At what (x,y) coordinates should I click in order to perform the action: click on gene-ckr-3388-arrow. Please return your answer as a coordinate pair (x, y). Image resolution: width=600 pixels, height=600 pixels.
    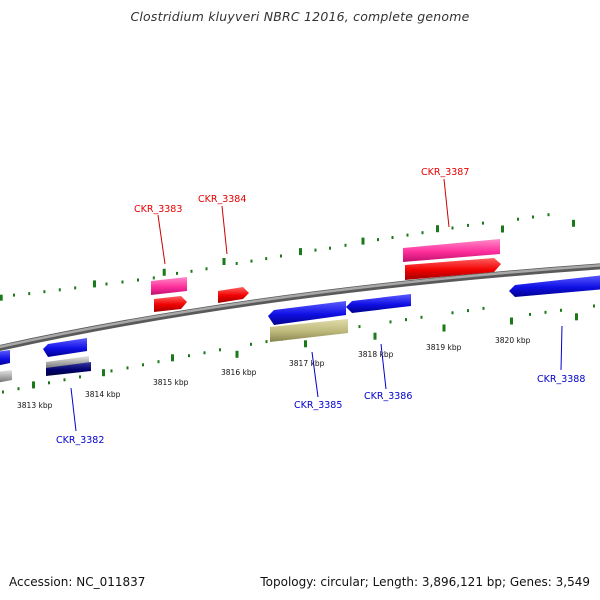
    Looking at the image, I should click on (554, 286).